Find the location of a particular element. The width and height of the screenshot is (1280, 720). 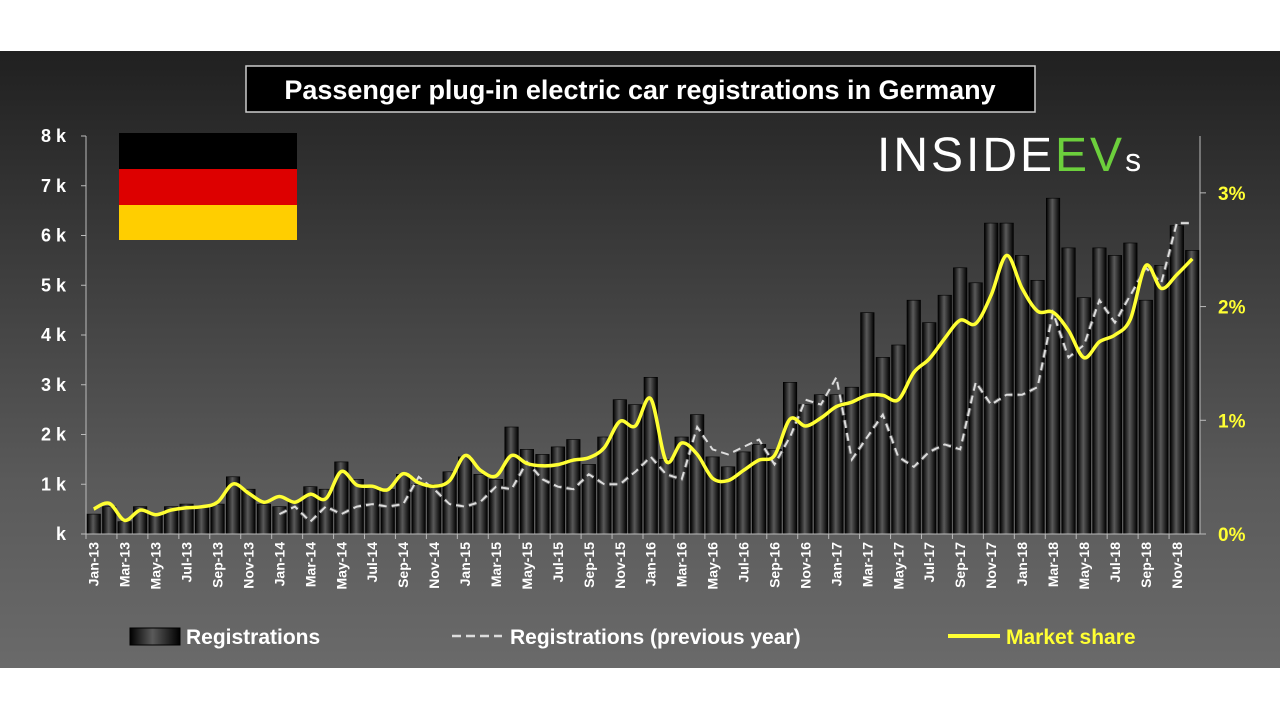

x-tick-label: Sep-15 is located at coordinates (589, 565).